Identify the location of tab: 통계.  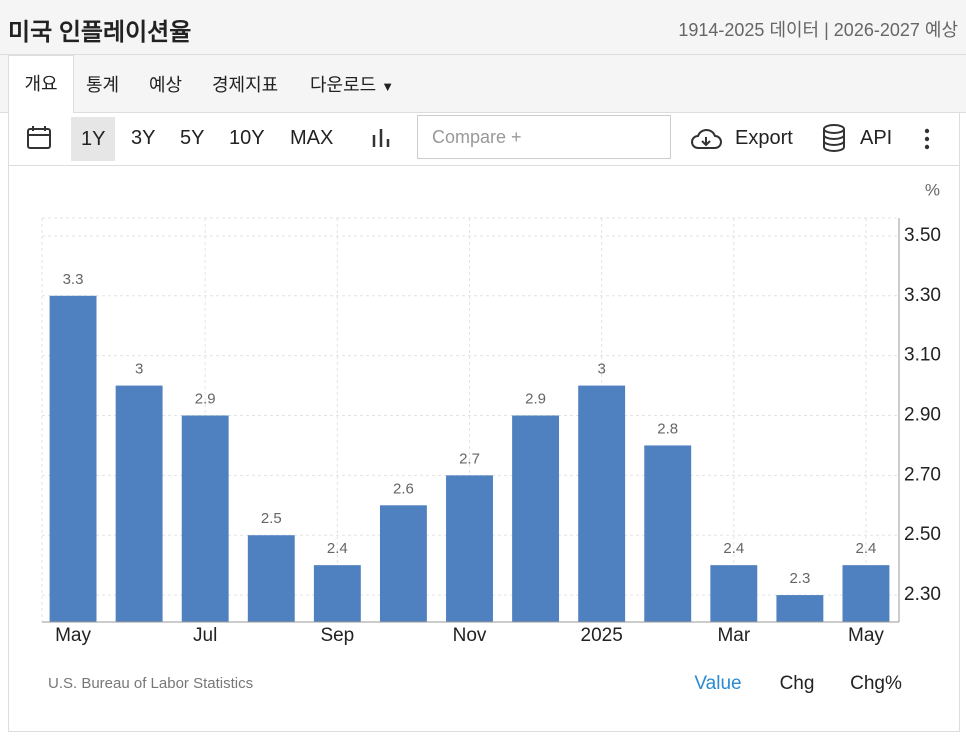
(103, 85).